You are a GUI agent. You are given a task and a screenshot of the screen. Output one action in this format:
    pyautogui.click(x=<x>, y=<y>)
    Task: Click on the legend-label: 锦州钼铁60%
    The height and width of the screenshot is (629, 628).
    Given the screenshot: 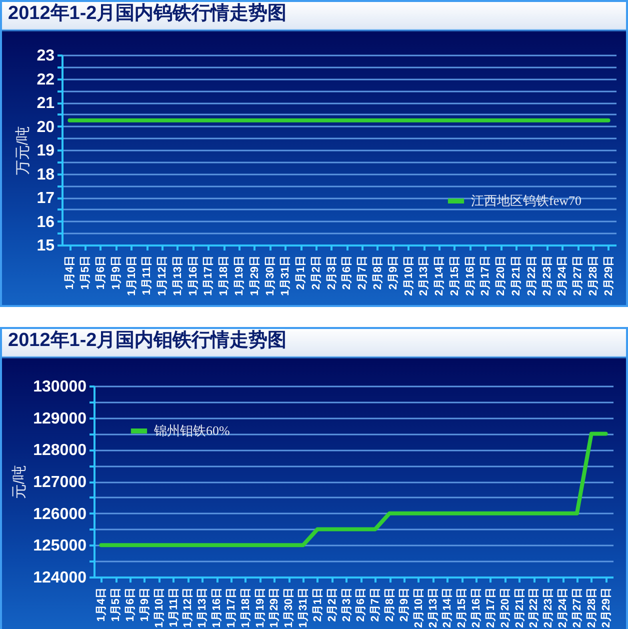 What is the action you would take?
    pyautogui.click(x=191, y=430)
    